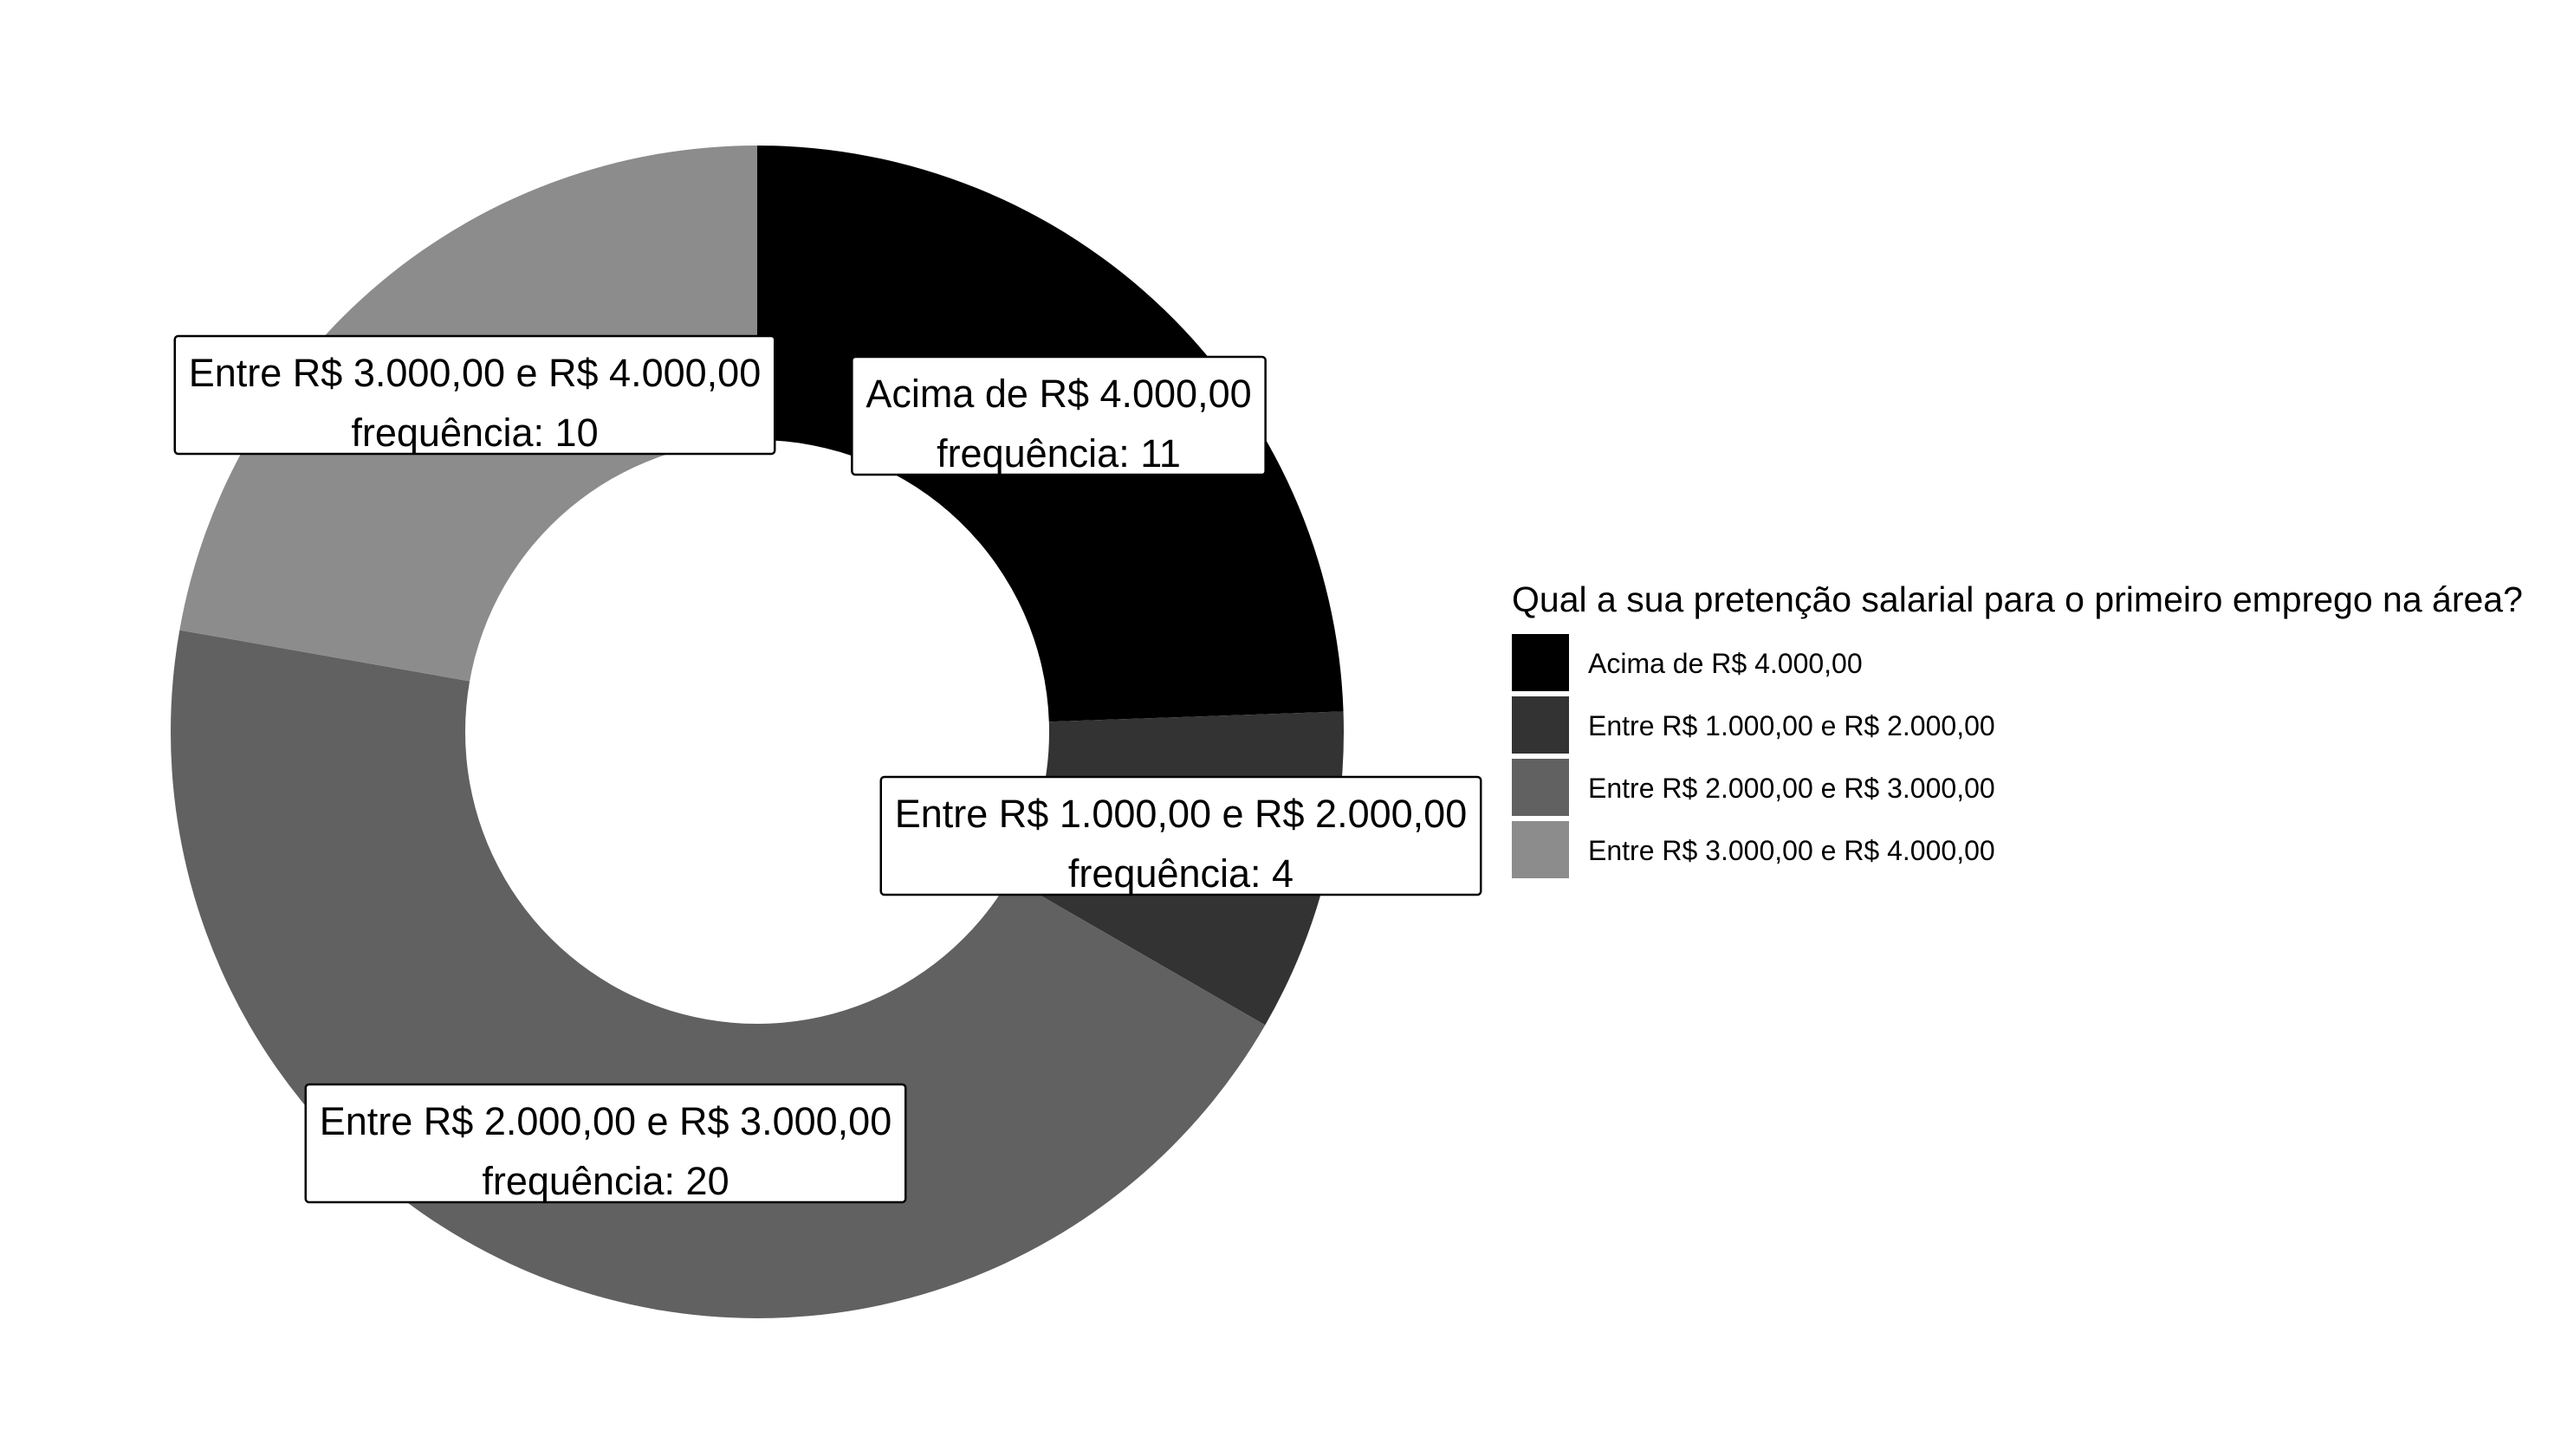  Describe the element at coordinates (1181, 814) in the screenshot. I see `slice-label-category: Entre R$ 1.000,00 e R$ 2.000,00` at that location.